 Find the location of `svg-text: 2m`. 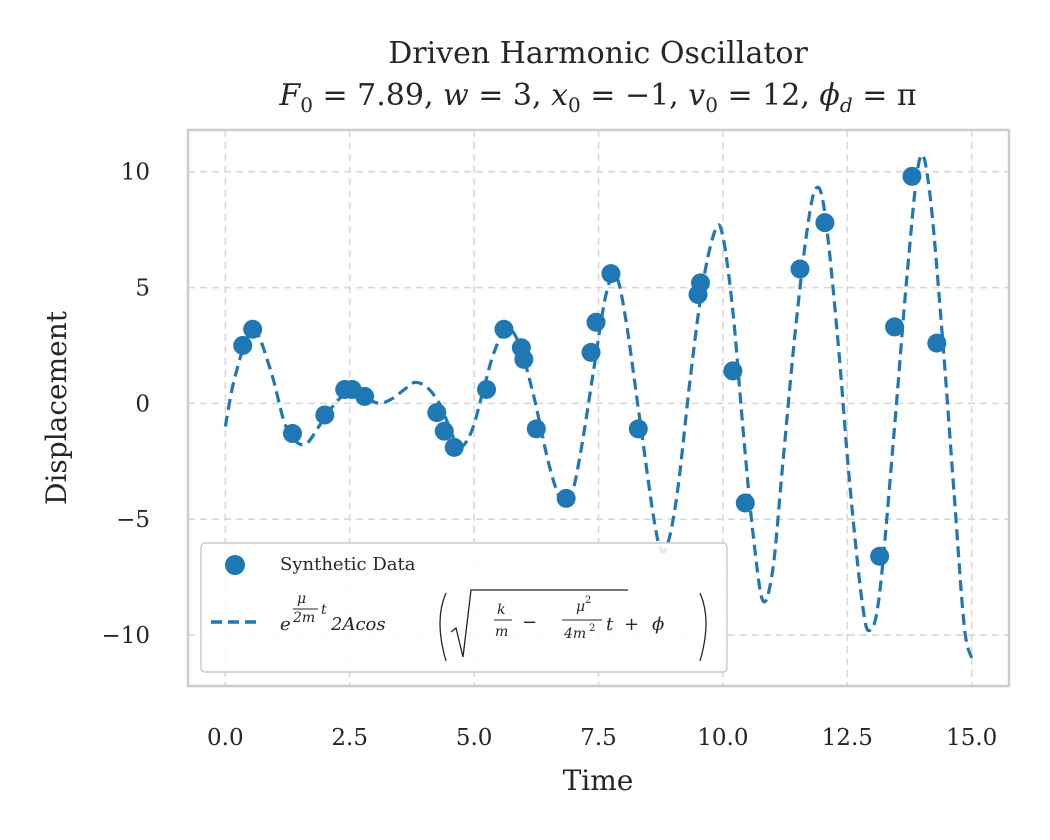

svg-text: 2m is located at coordinates (303, 618).